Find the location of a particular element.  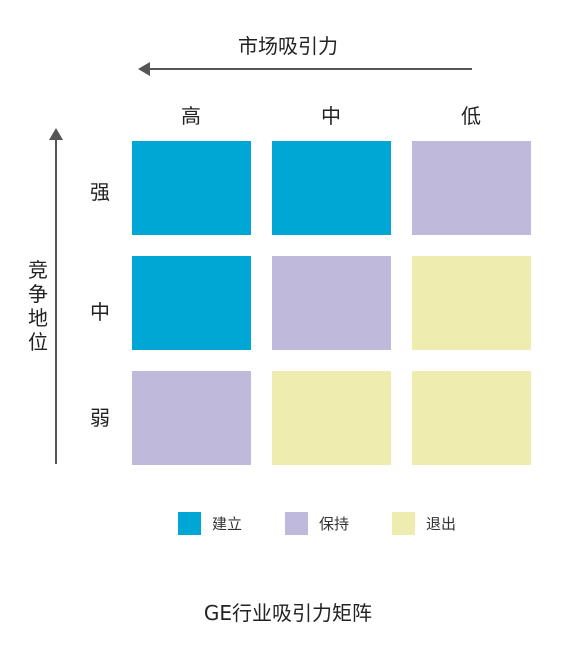

row-header-mid: 中 is located at coordinates (100, 312).